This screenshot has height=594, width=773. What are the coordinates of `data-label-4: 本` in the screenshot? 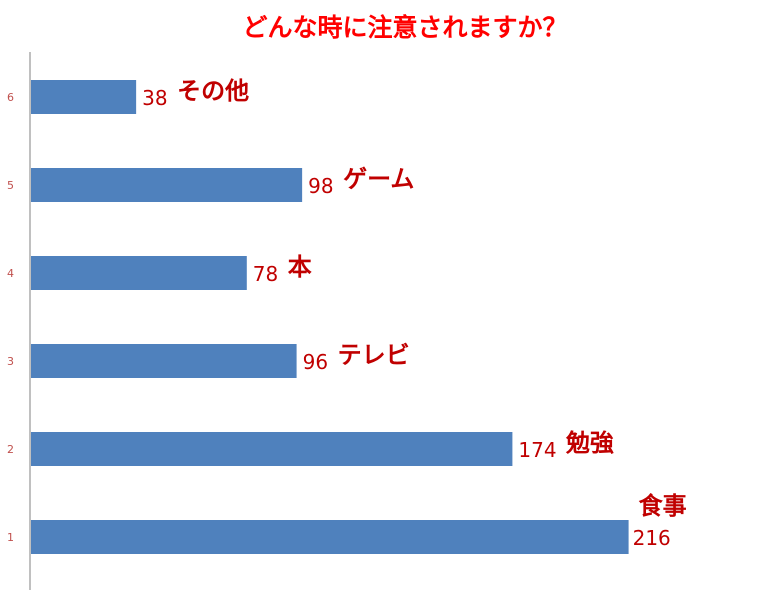 It's located at (300, 267).